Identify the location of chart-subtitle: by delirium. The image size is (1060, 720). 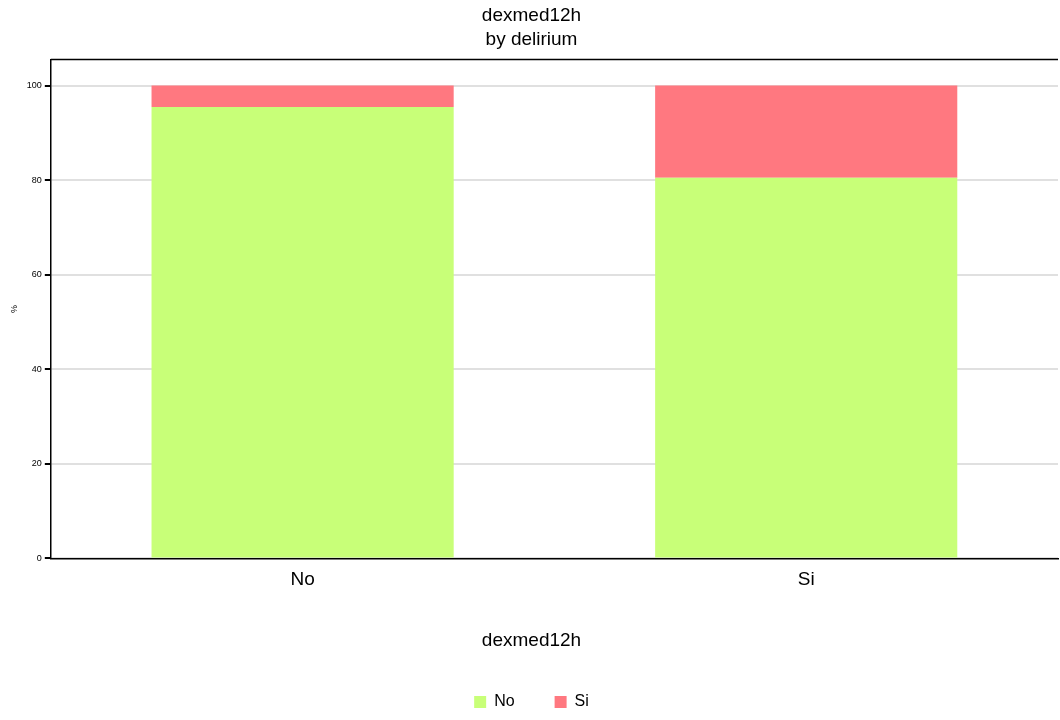
(531, 39).